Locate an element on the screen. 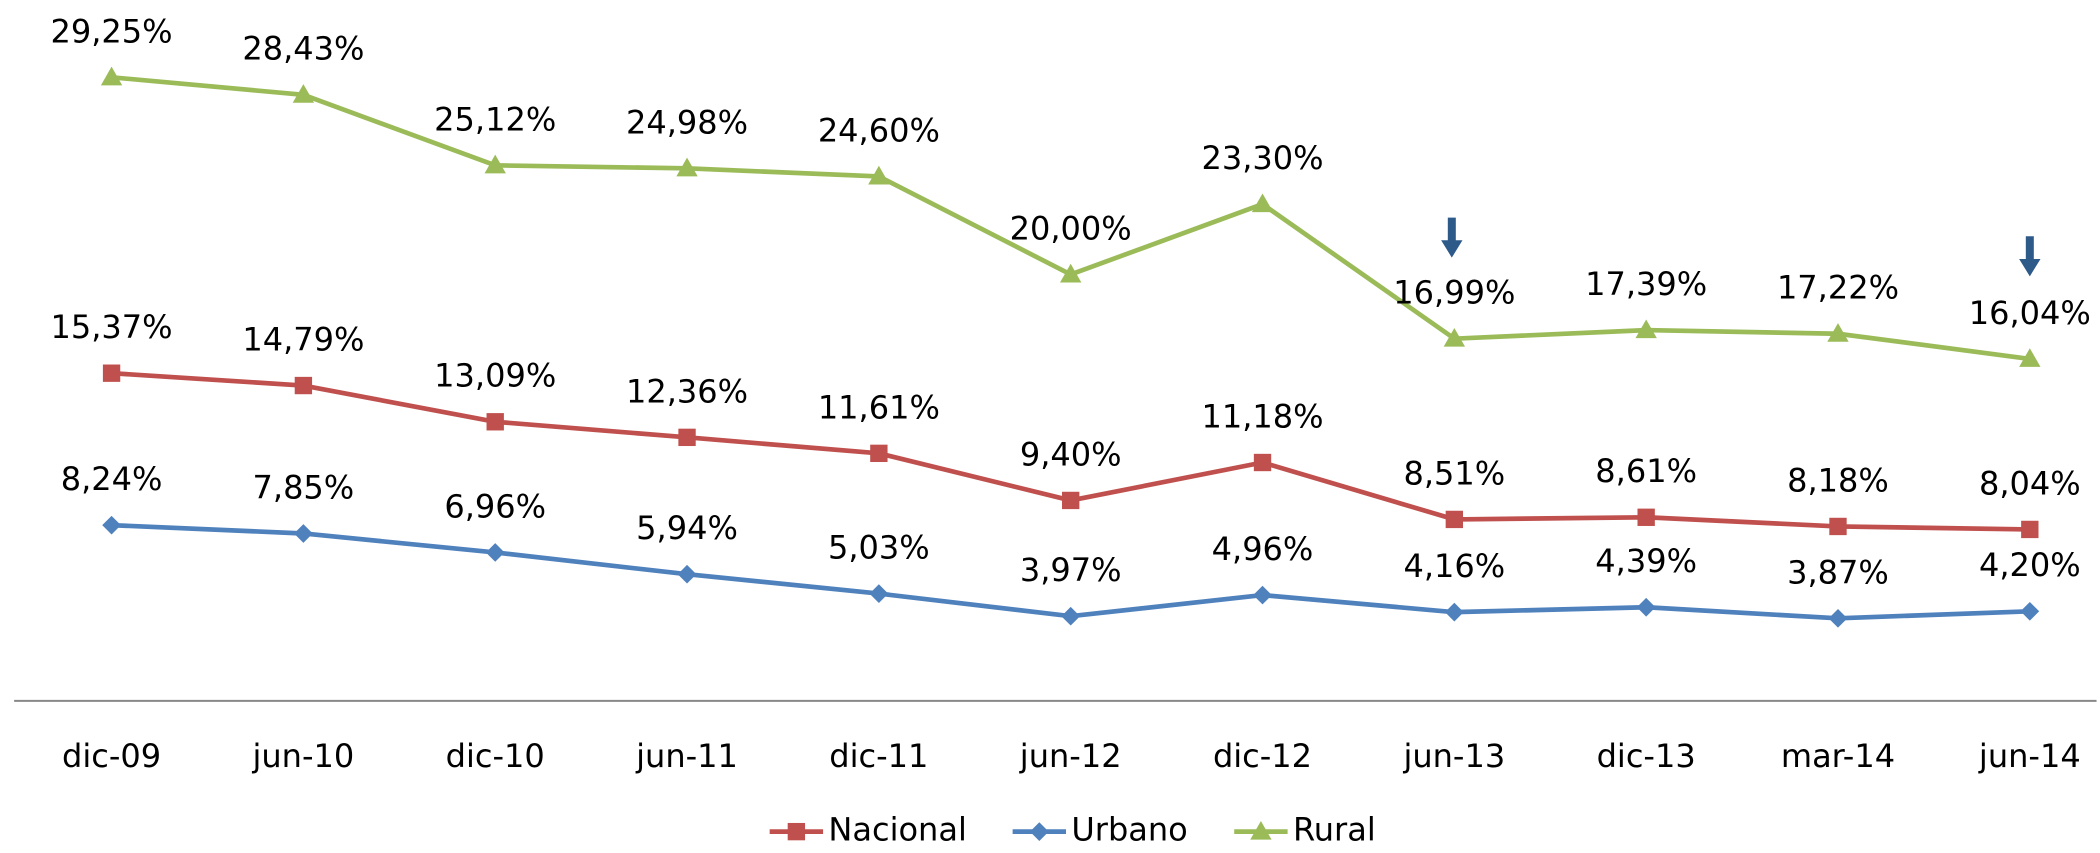  annotation-arrows is located at coordinates (1741, 247).